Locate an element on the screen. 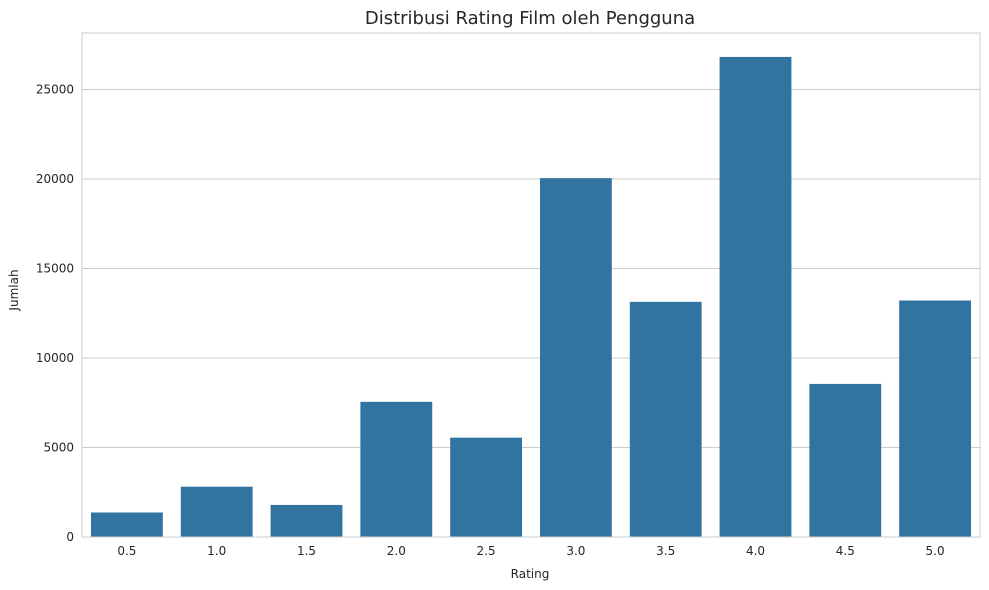 The height and width of the screenshot is (590, 989). x-tick-label: 2.0 is located at coordinates (396, 551).